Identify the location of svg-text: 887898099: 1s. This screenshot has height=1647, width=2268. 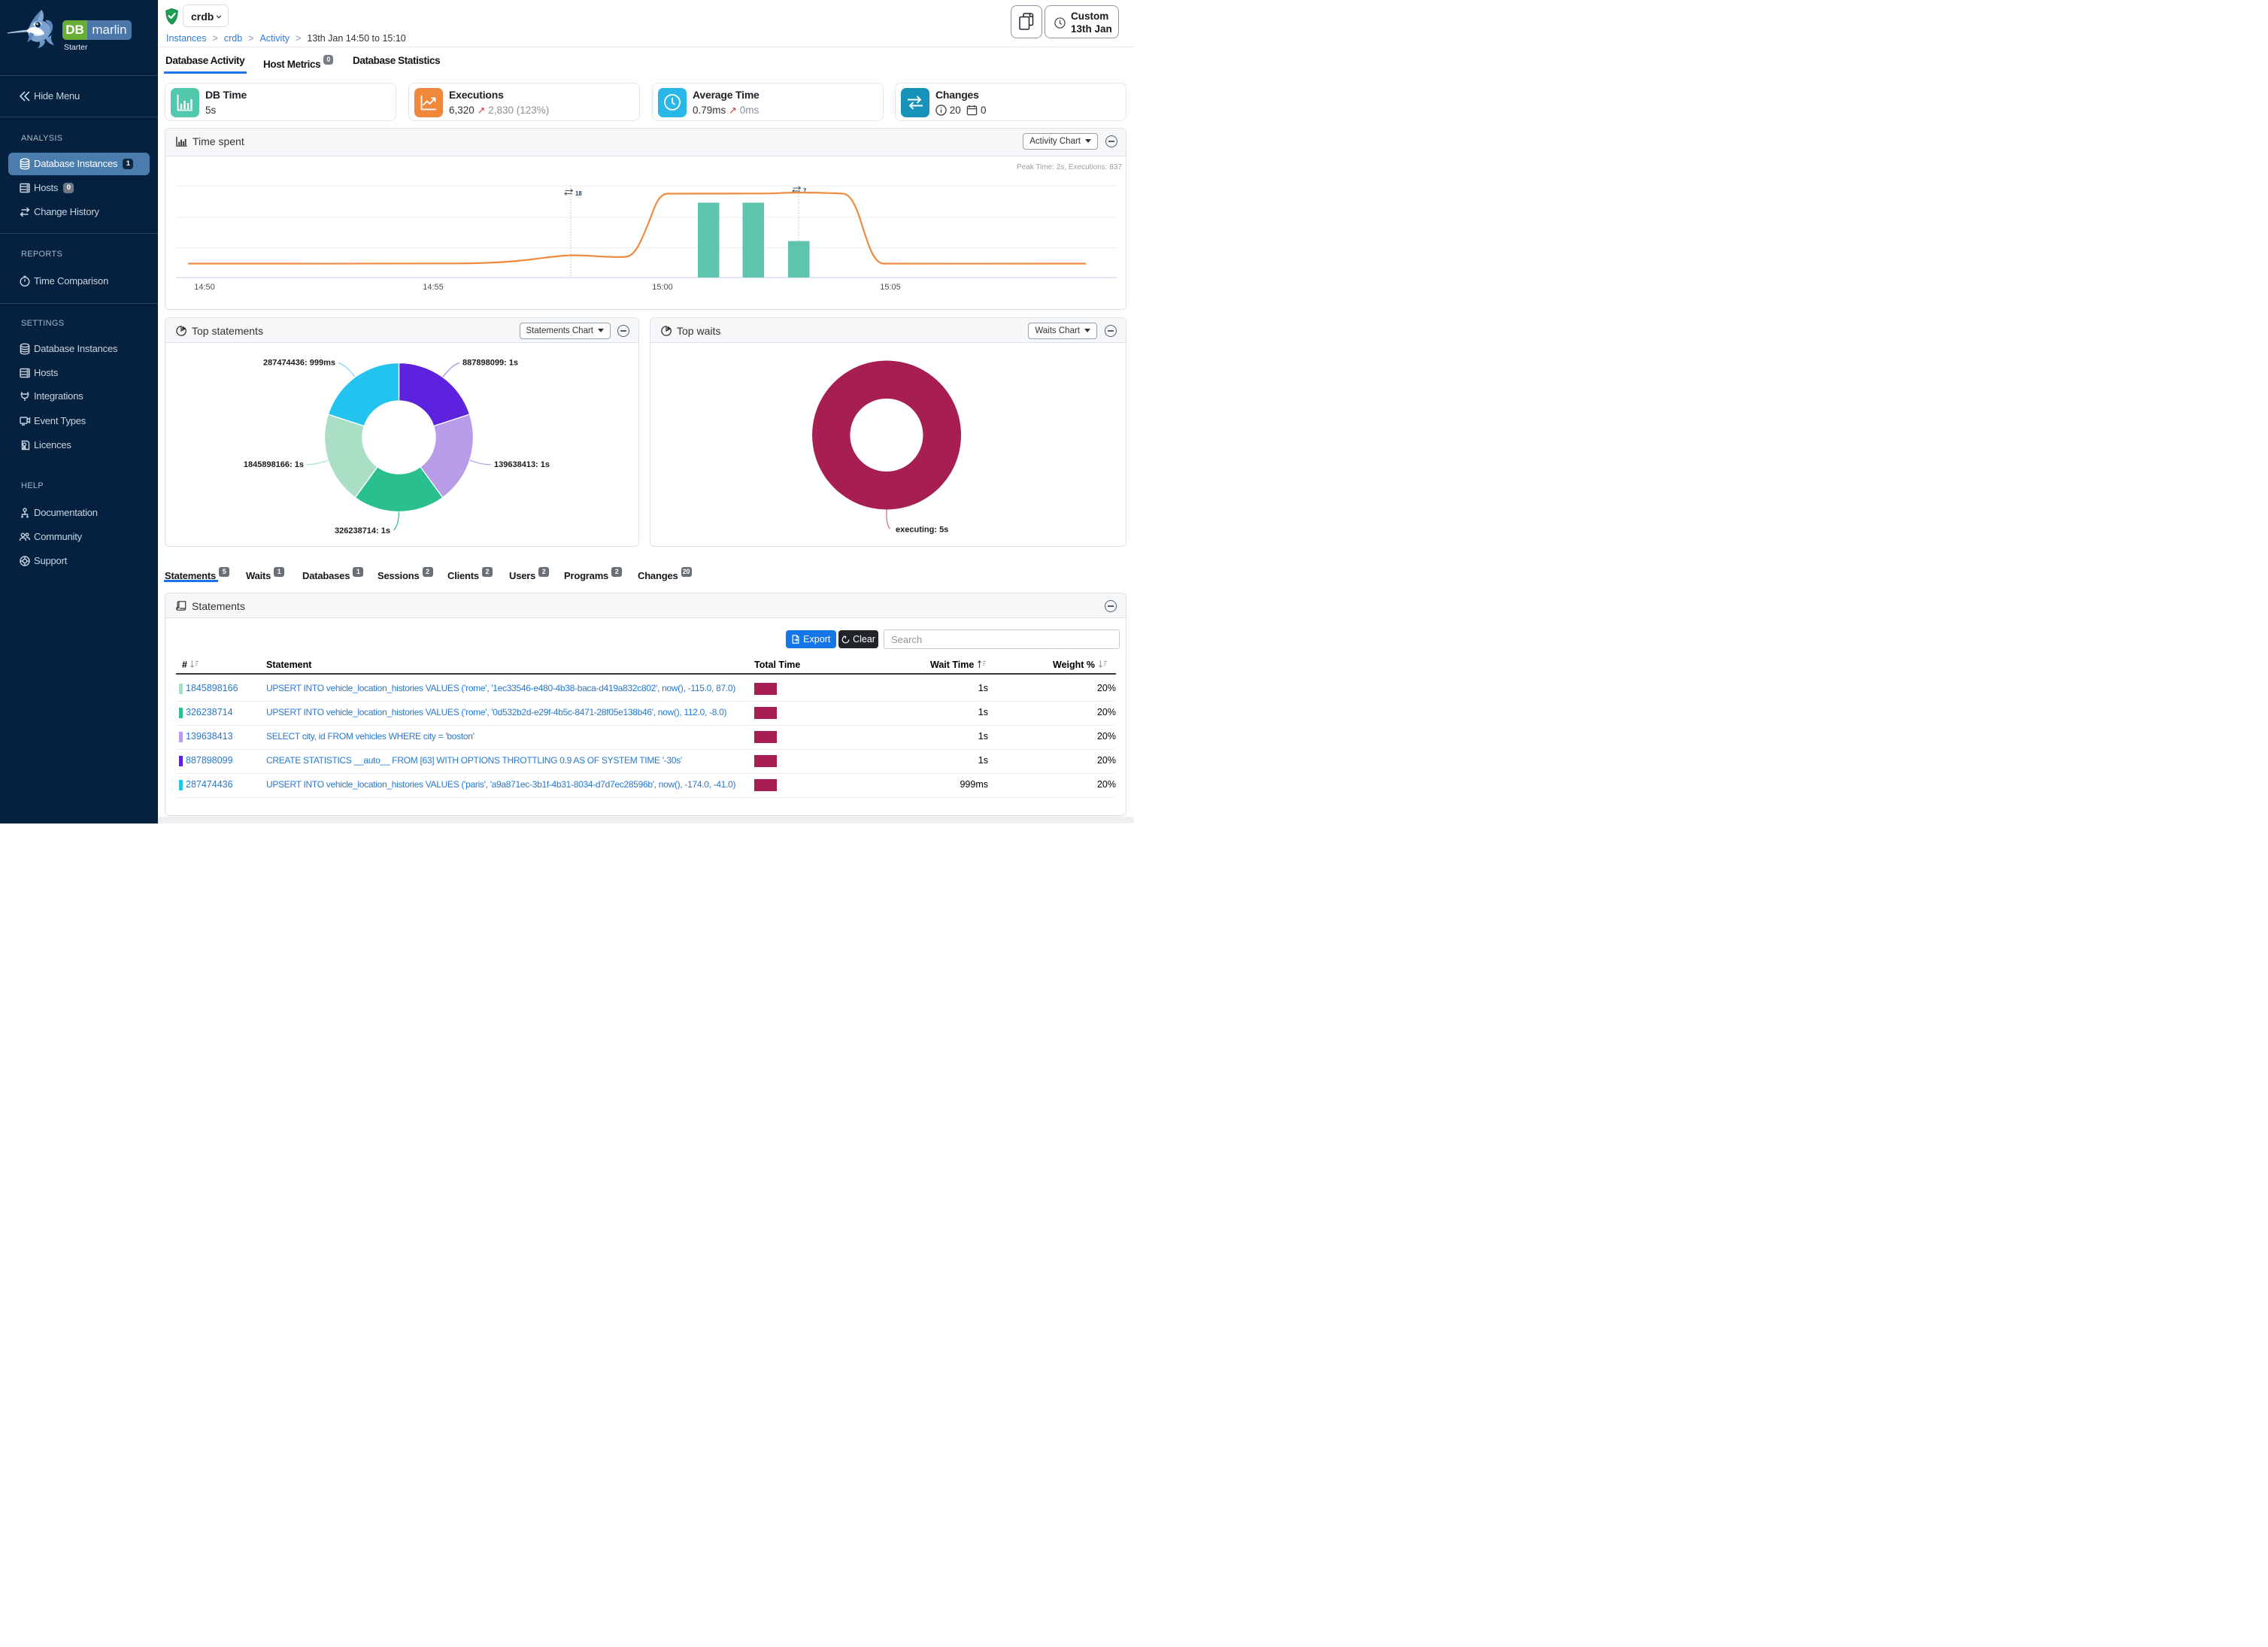
(490, 363).